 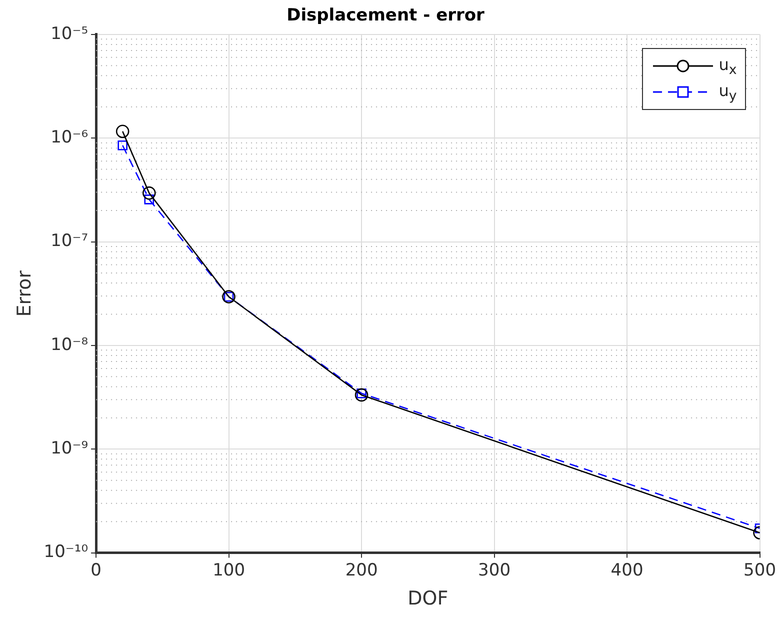 I want to click on x-axis-title: DOF, so click(x=428, y=599).